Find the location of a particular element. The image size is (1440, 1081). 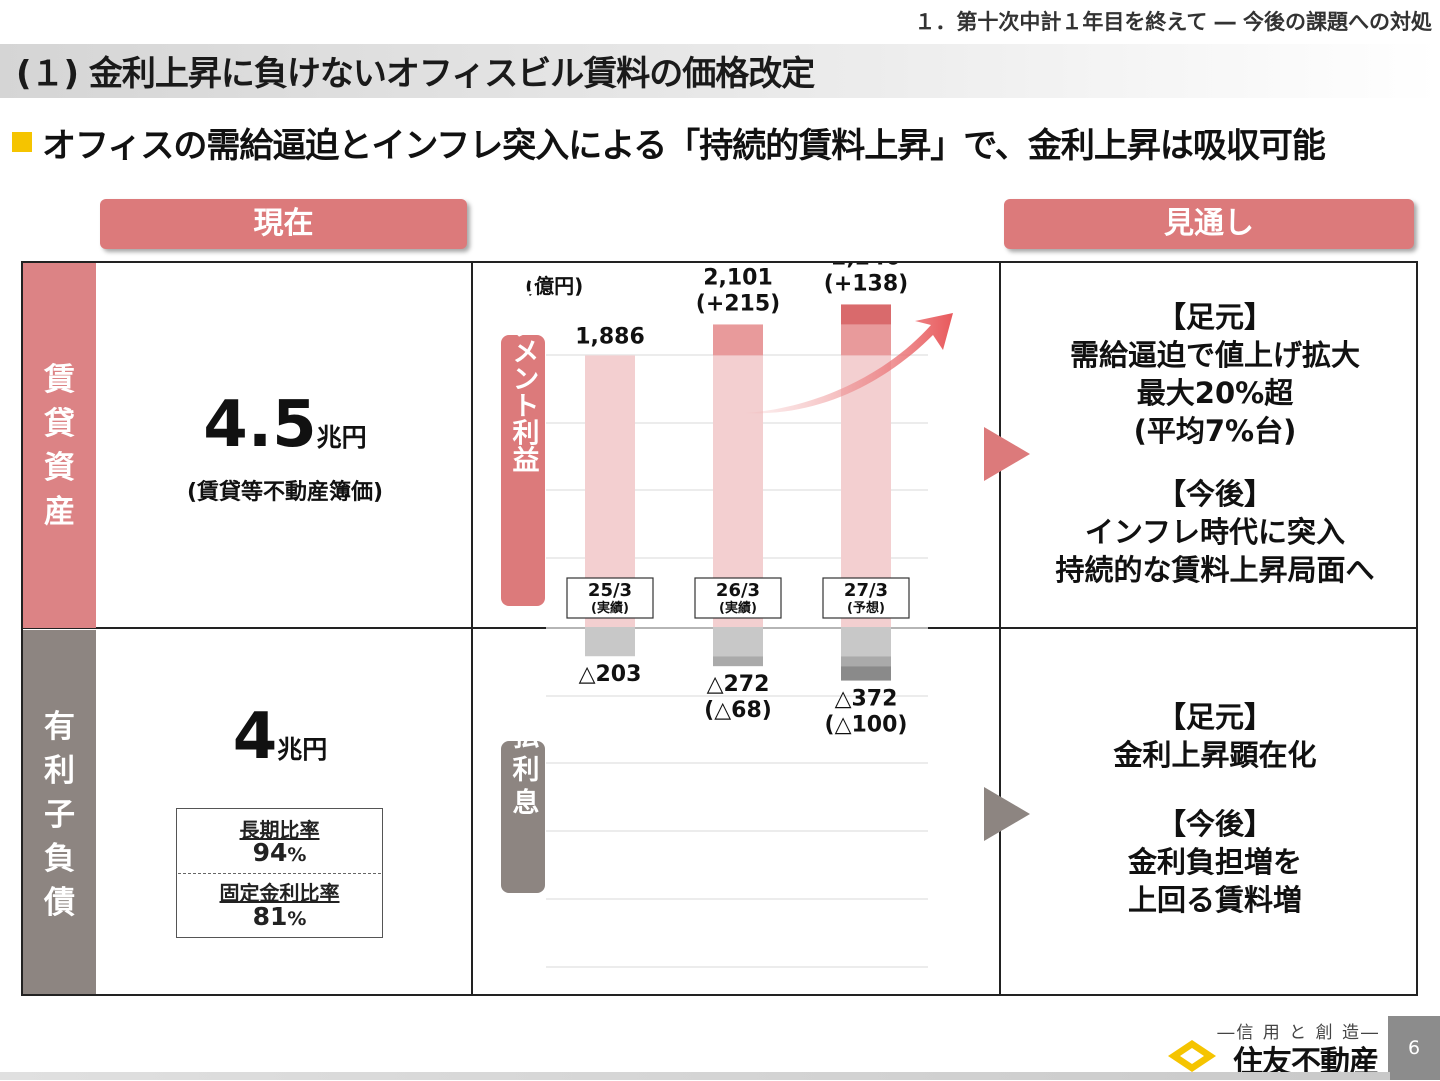

outlook-rental-future-line: 持続的な賃料上昇局面へ is located at coordinates (1215, 570).